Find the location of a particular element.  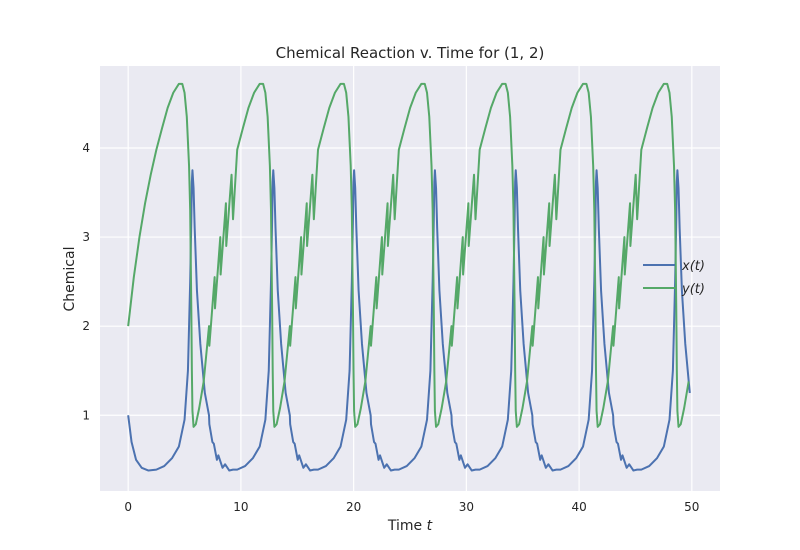

x-axis-label: Time t is located at coordinates (410, 526).